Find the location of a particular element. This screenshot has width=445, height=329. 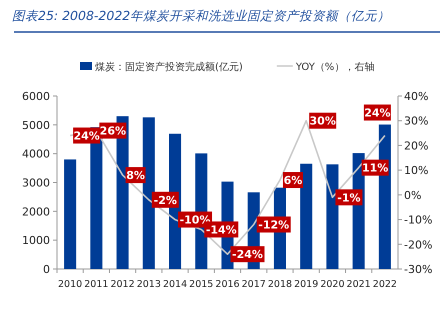

data-label: -2% is located at coordinates (165, 200).